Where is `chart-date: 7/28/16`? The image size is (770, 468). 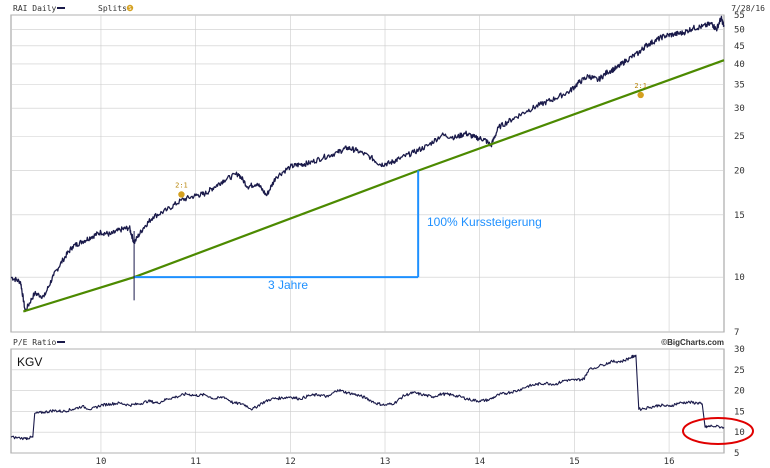 chart-date: 7/28/16 is located at coordinates (748, 8).